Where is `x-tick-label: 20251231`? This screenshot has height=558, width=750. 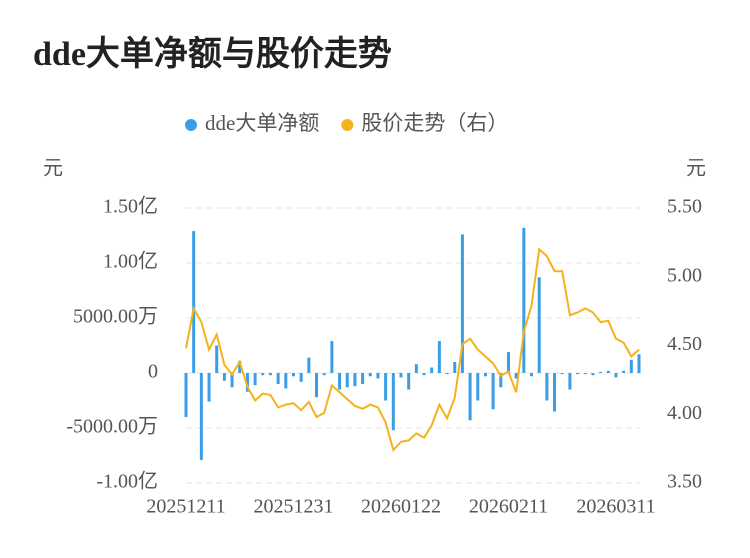 x-tick-label: 20251231 is located at coordinates (293, 507).